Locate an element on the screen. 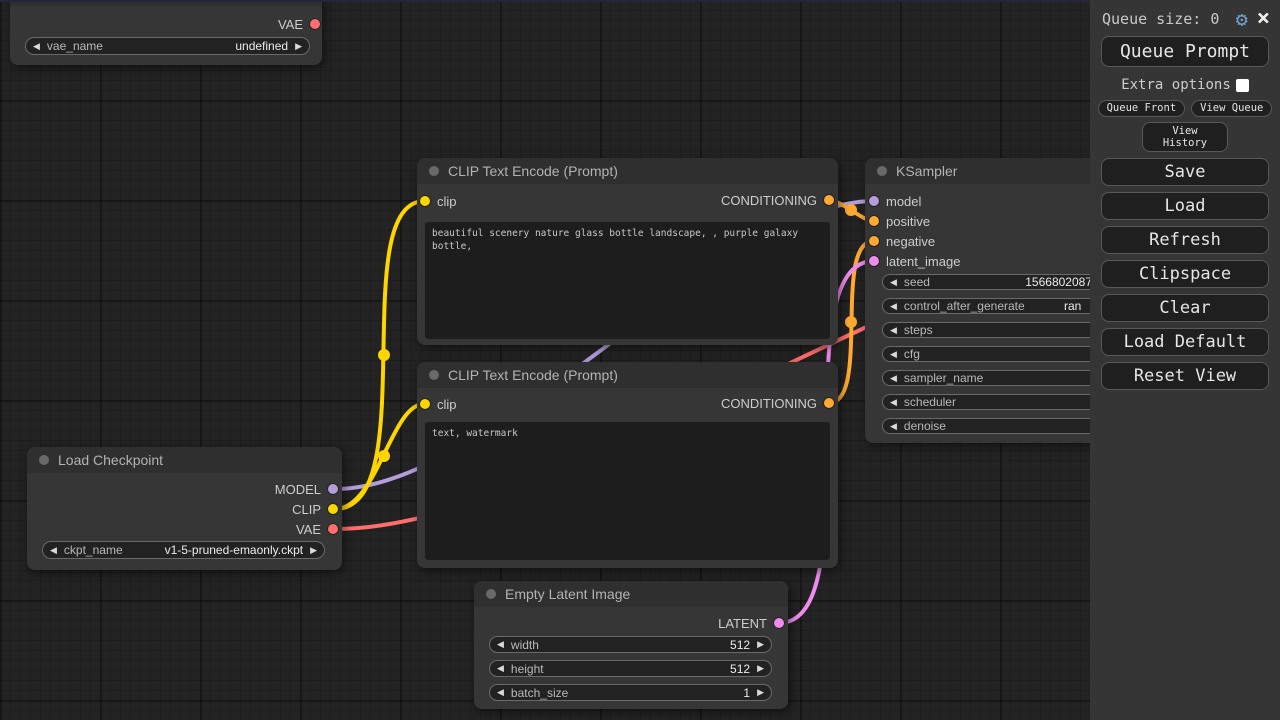 This screenshot has width=1280, height=720. clip-input-slot: clip is located at coordinates (438, 201).